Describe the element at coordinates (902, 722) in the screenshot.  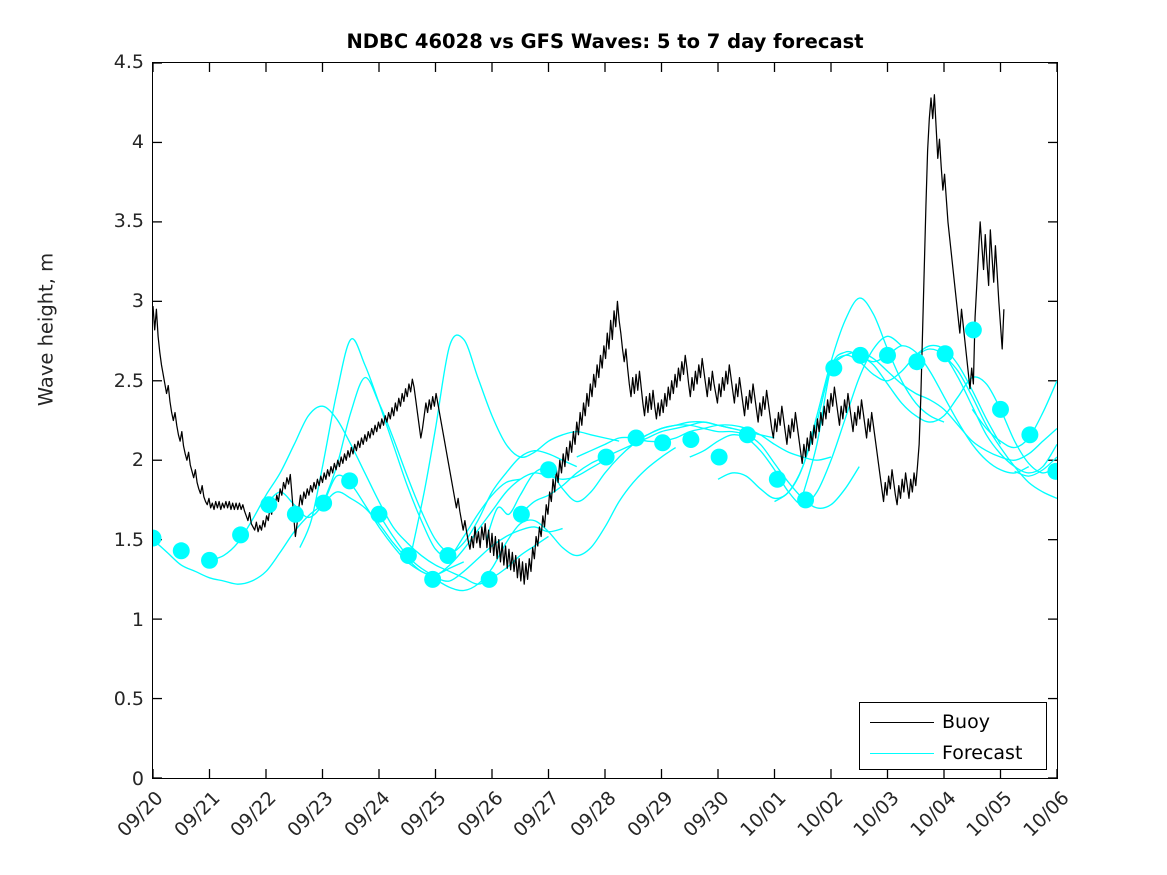
I see `legend-swatch-buoy` at that location.